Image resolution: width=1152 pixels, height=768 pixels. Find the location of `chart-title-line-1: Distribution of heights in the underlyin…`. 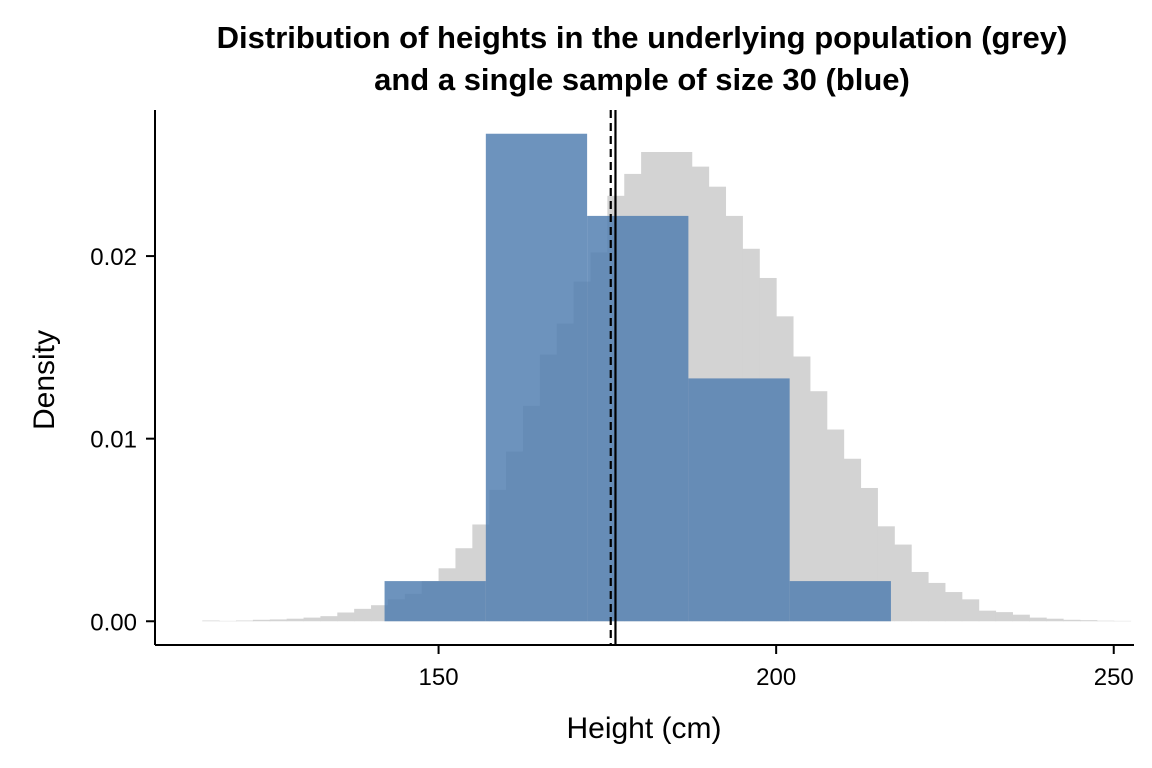

chart-title-line-1: Distribution of heights in the underlyin… is located at coordinates (642, 37).